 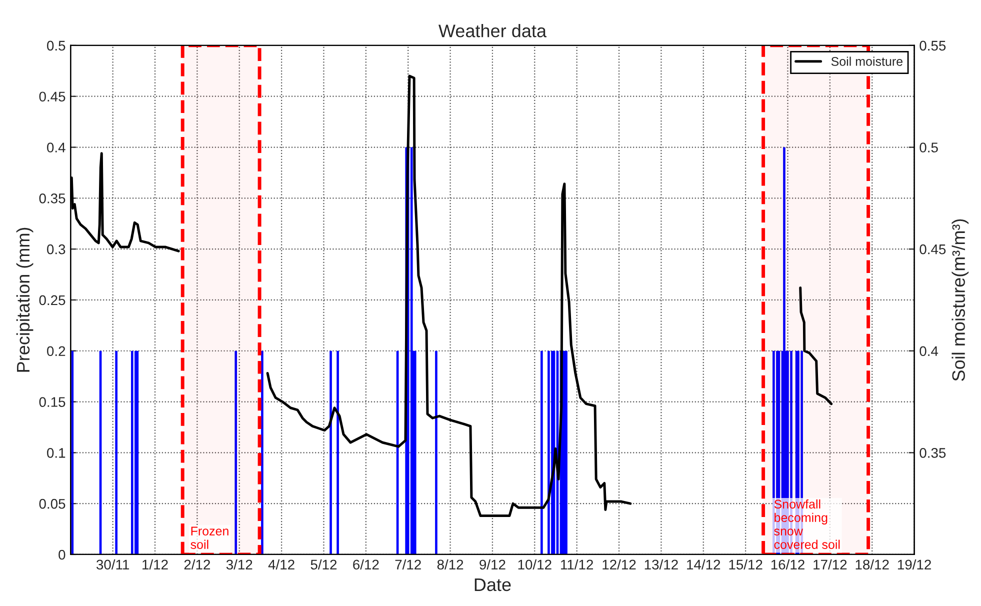 I want to click on x-tick-label: 1/12, so click(x=155, y=564).